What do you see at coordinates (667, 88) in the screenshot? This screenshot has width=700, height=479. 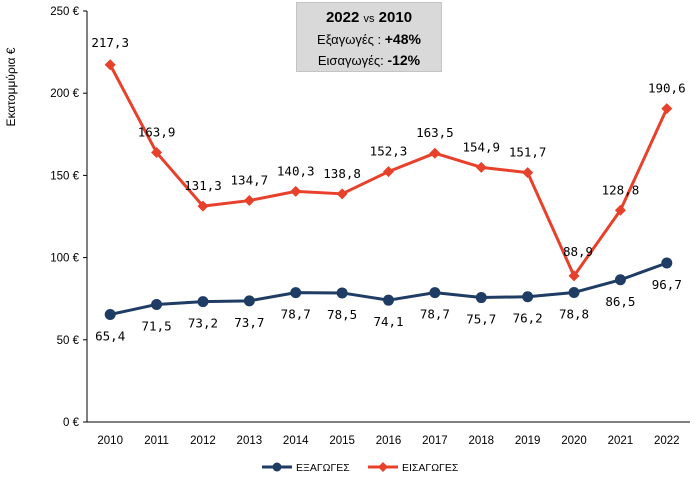 I see `imports-data-label: 190,6` at bounding box center [667, 88].